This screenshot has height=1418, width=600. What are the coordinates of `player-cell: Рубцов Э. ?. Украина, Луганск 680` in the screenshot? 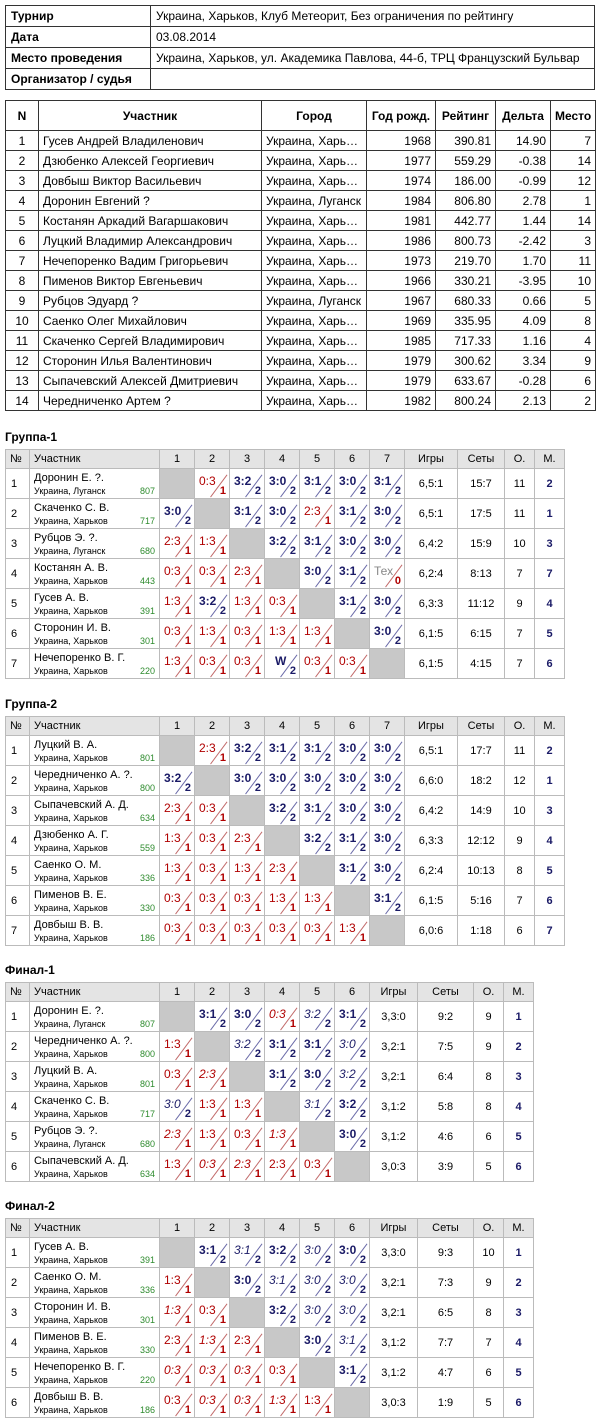 It's located at (94, 543).